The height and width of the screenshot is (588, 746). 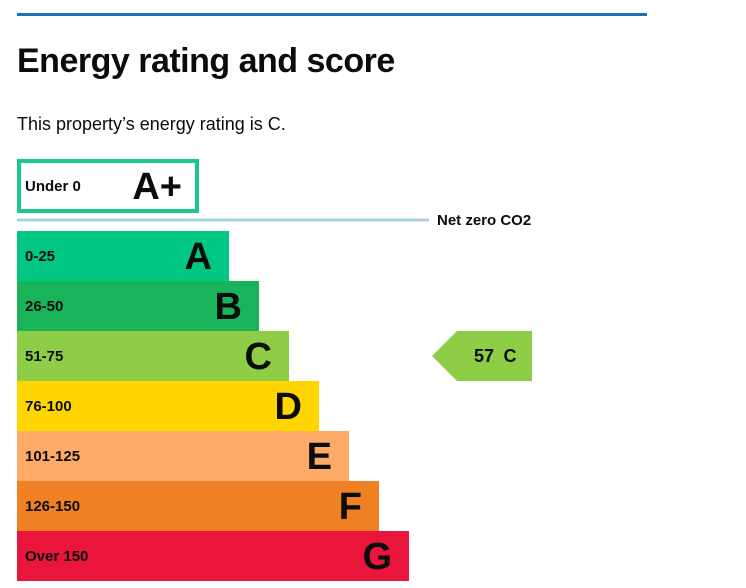 What do you see at coordinates (53, 186) in the screenshot?
I see `band-range-label: Under 0` at bounding box center [53, 186].